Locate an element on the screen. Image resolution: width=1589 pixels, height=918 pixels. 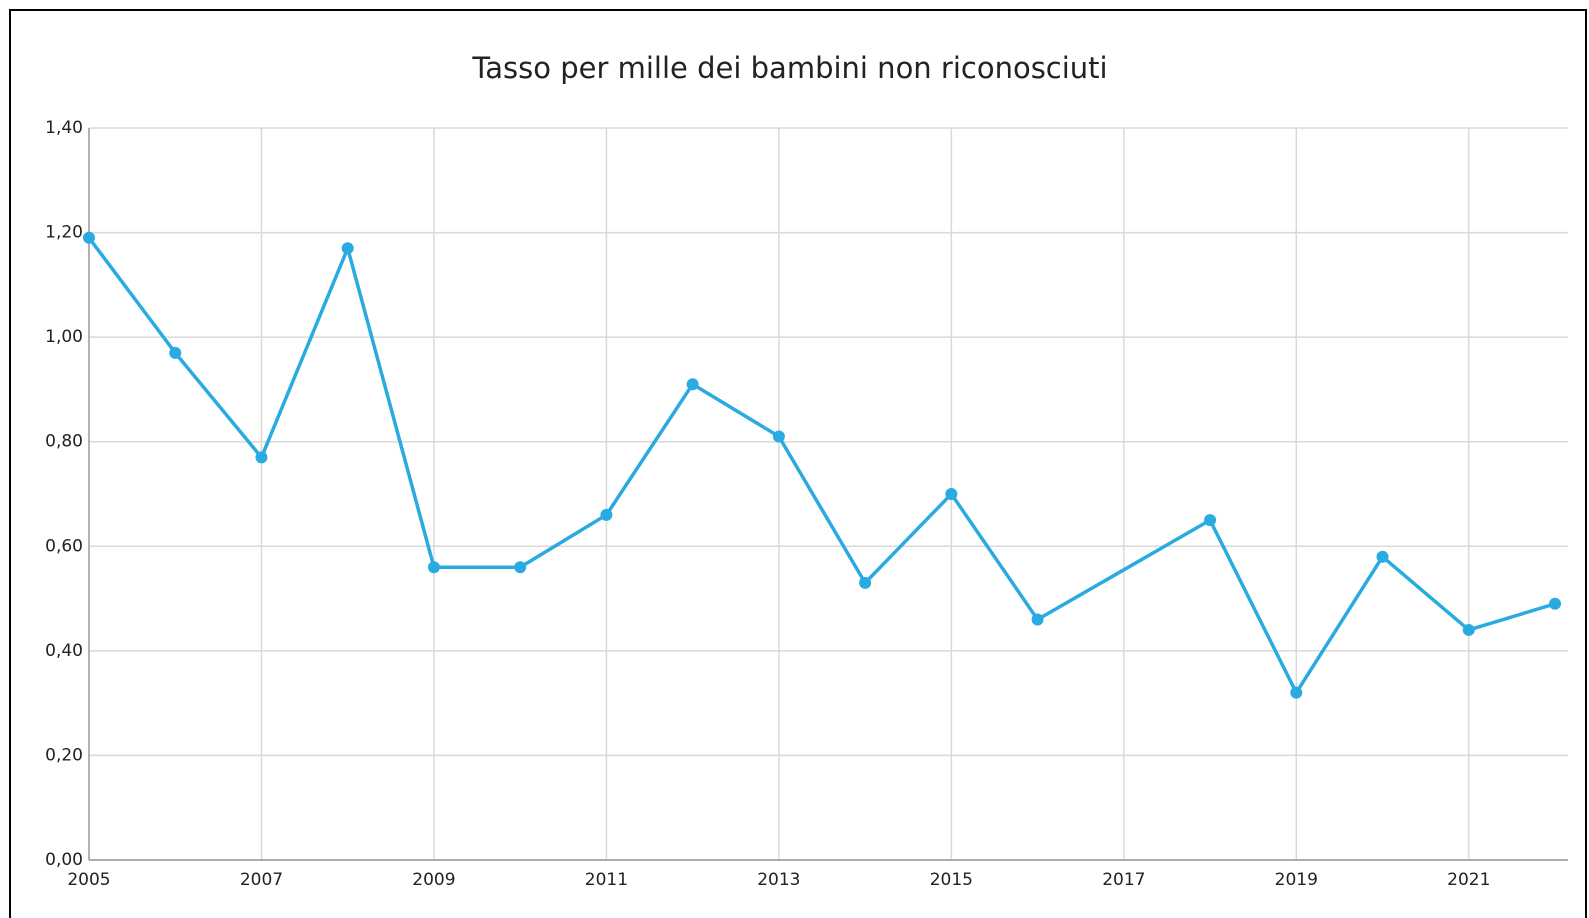
x-tick-label: 2013 is located at coordinates (778, 880).